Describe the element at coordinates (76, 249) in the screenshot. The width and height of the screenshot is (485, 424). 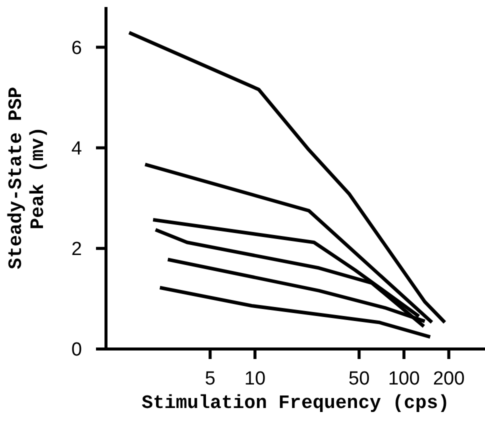
I see `y-tick-label: 2` at that location.